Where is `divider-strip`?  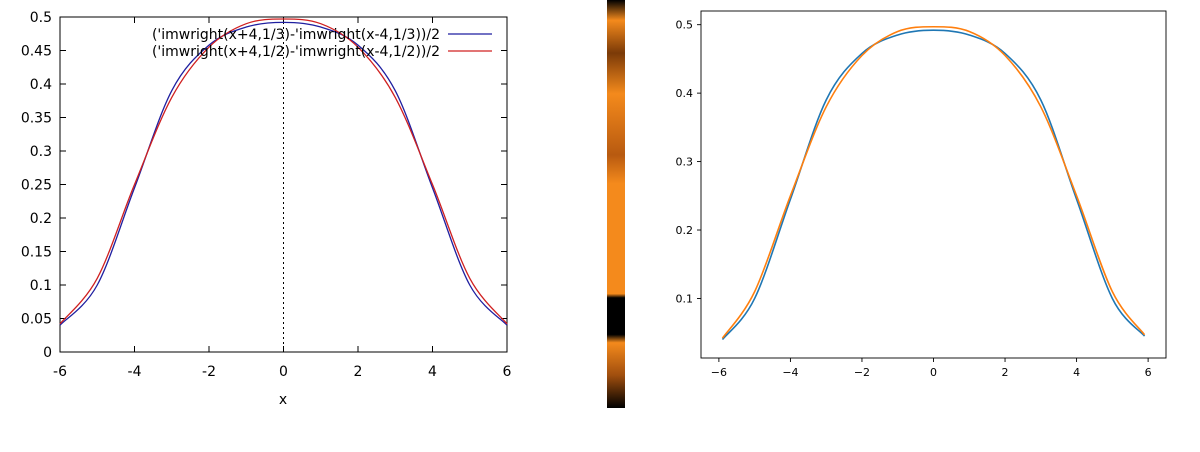 divider-strip is located at coordinates (616, 204).